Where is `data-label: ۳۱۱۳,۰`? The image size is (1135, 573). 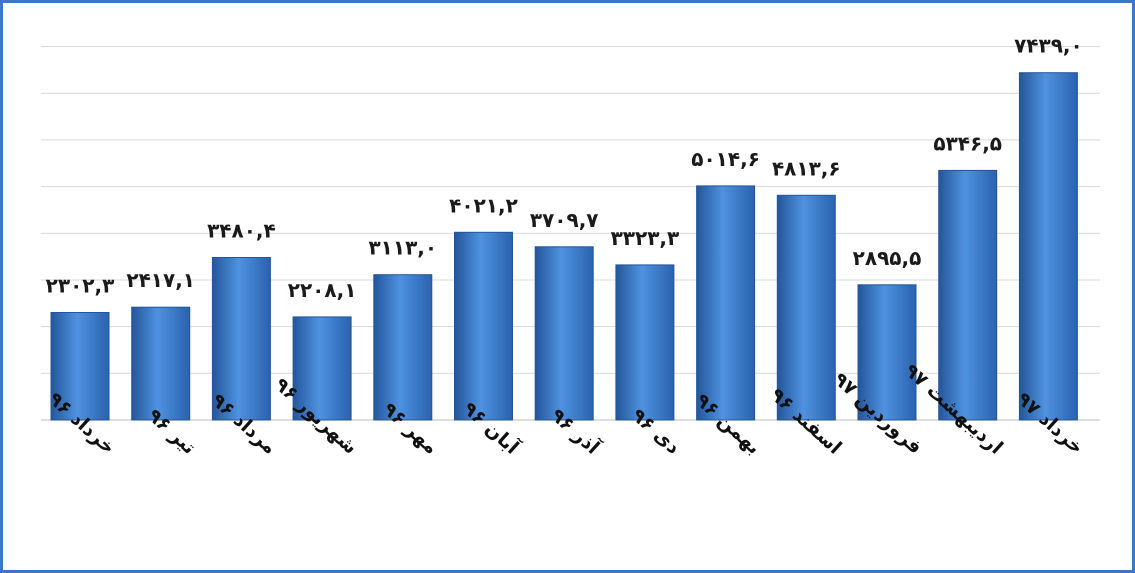 data-label: ۳۱۱۳,۰ is located at coordinates (402, 248).